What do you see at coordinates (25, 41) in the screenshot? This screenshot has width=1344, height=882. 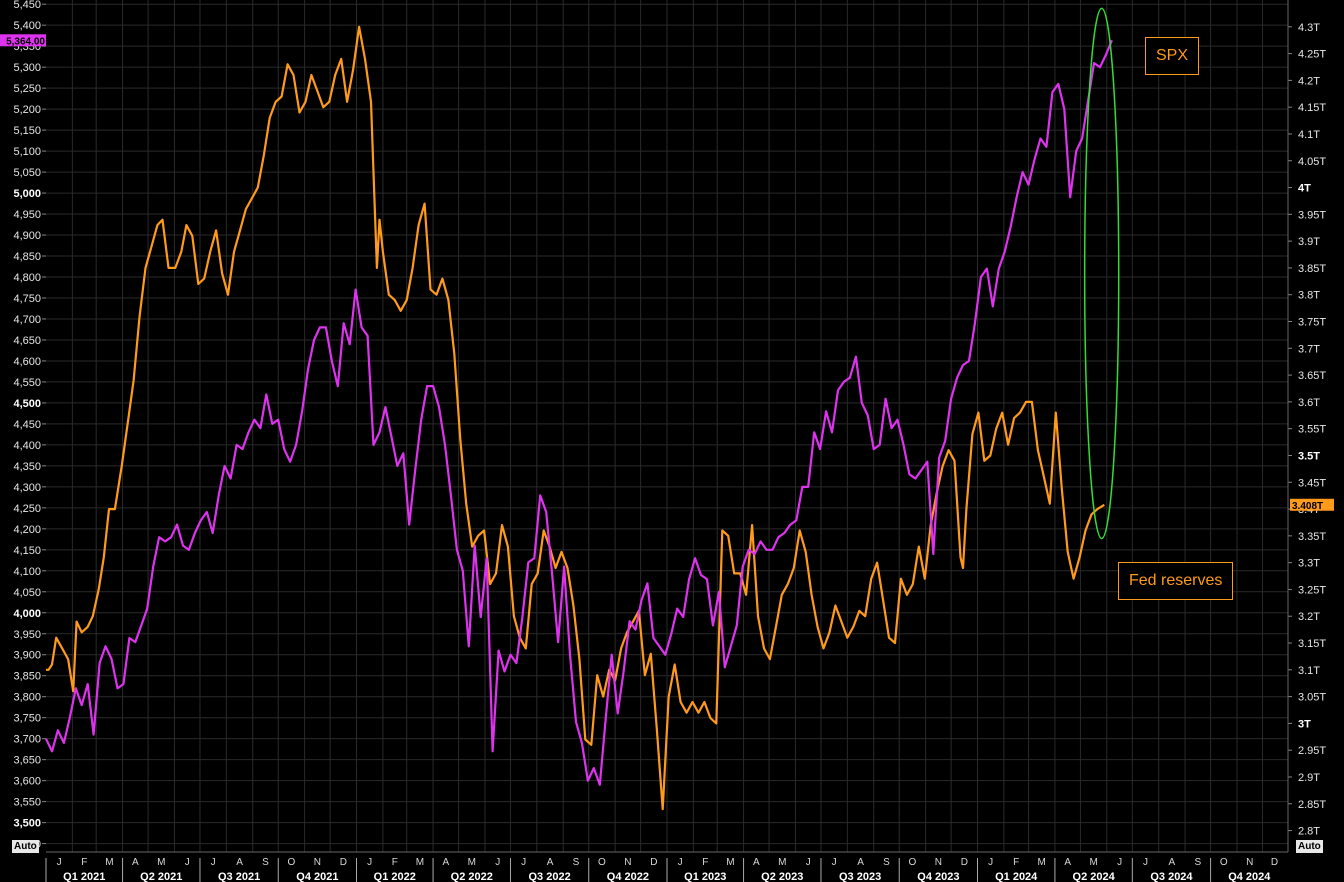 I see `spx-last-value-label: 5,364.00` at bounding box center [25, 41].